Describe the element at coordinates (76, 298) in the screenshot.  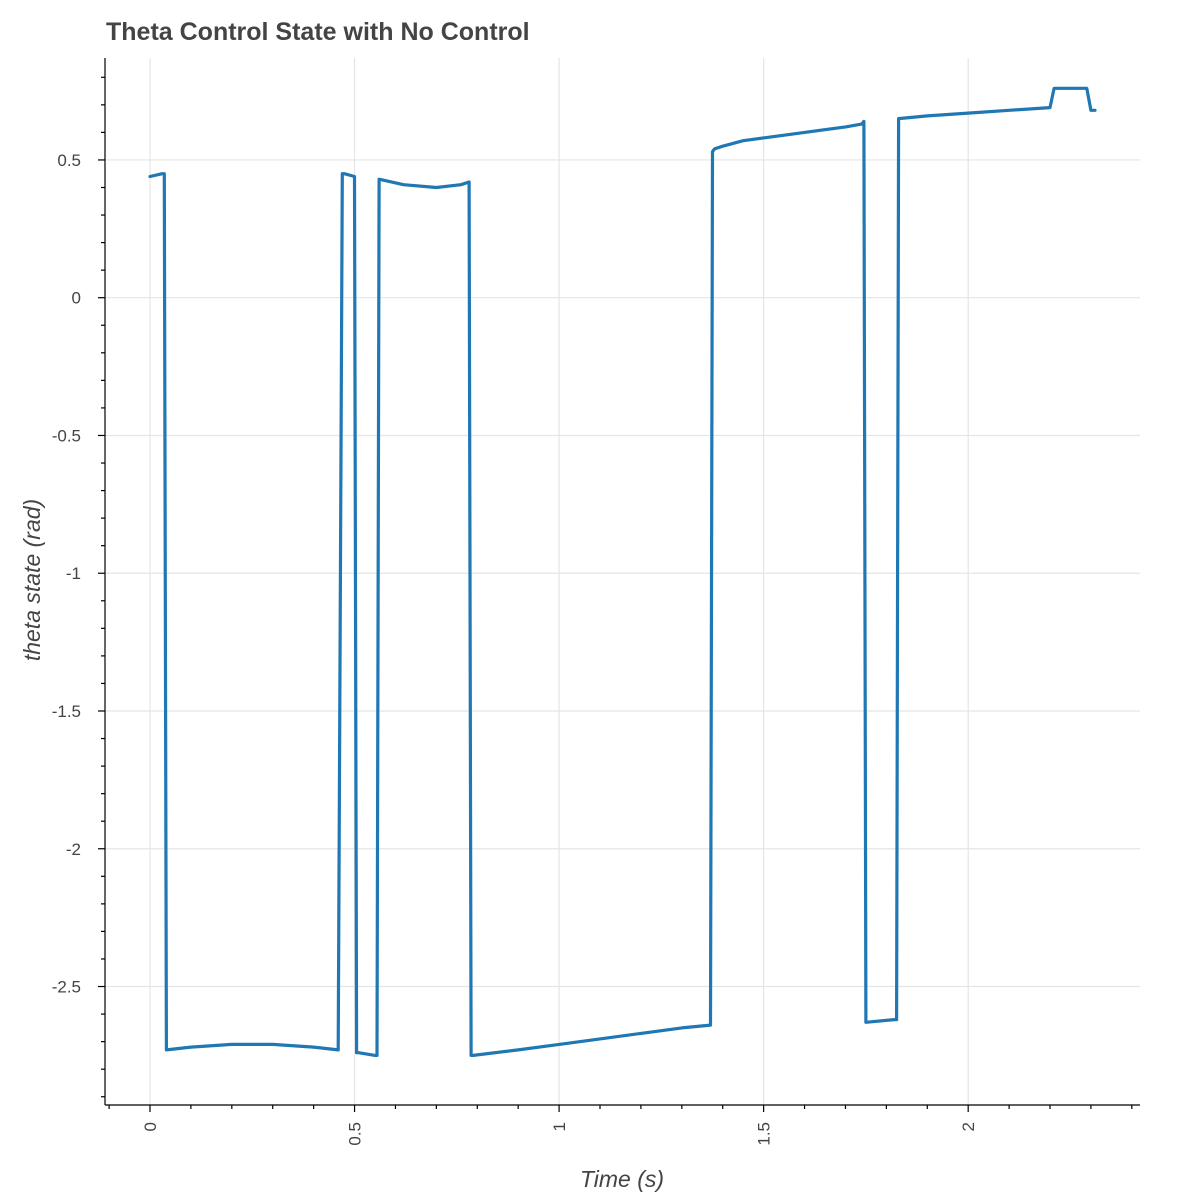
I see `y-tick-label-1: 0` at that location.